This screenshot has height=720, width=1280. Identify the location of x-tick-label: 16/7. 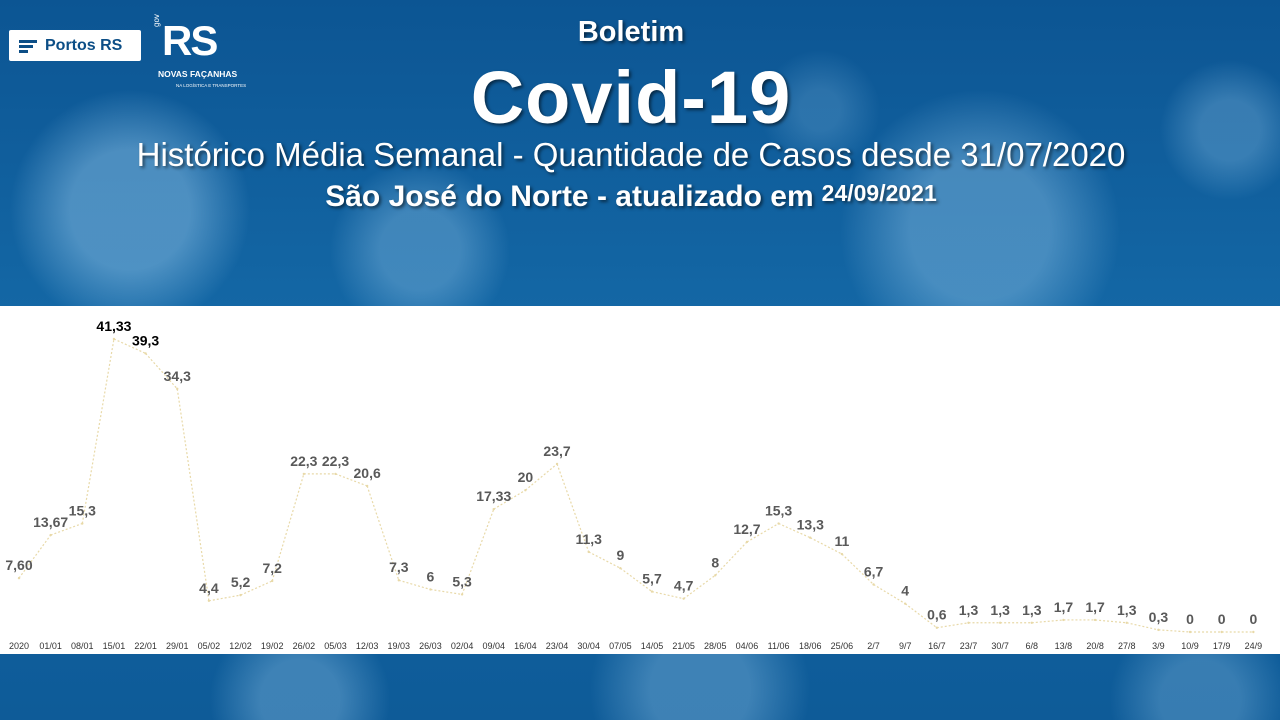
(937, 646).